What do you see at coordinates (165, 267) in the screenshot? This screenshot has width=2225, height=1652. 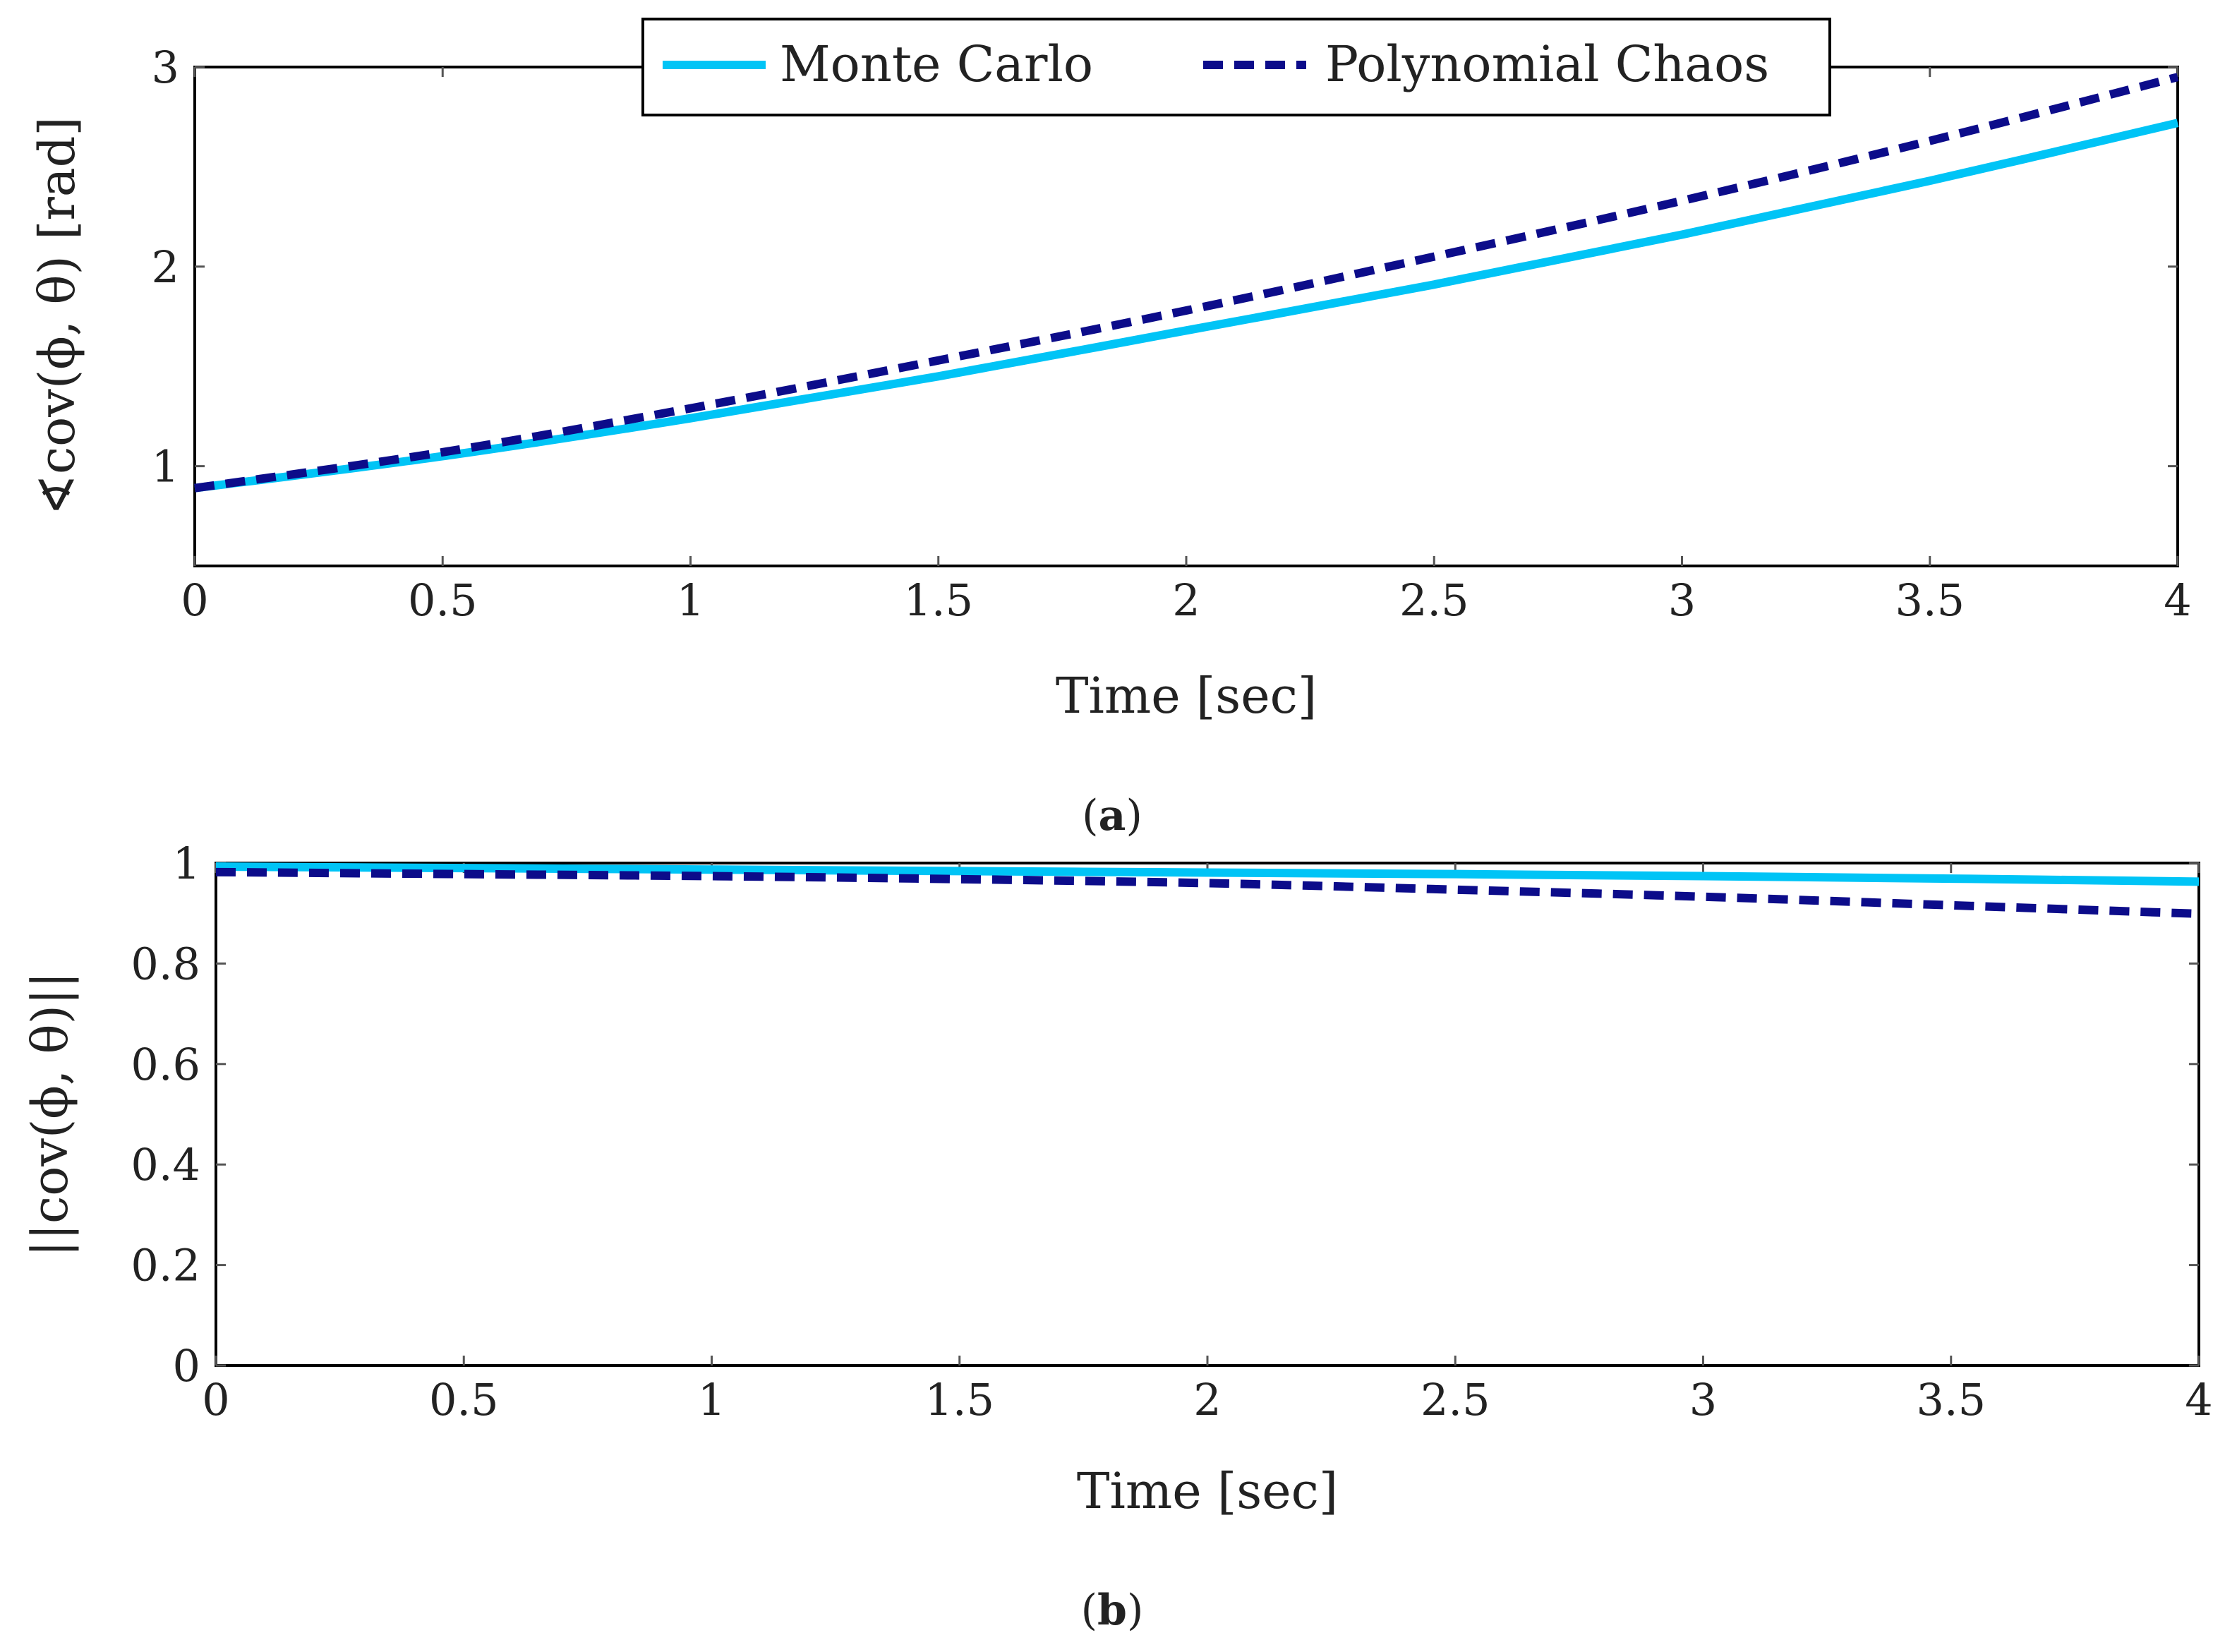 I see `y-tick-label: 2` at bounding box center [165, 267].